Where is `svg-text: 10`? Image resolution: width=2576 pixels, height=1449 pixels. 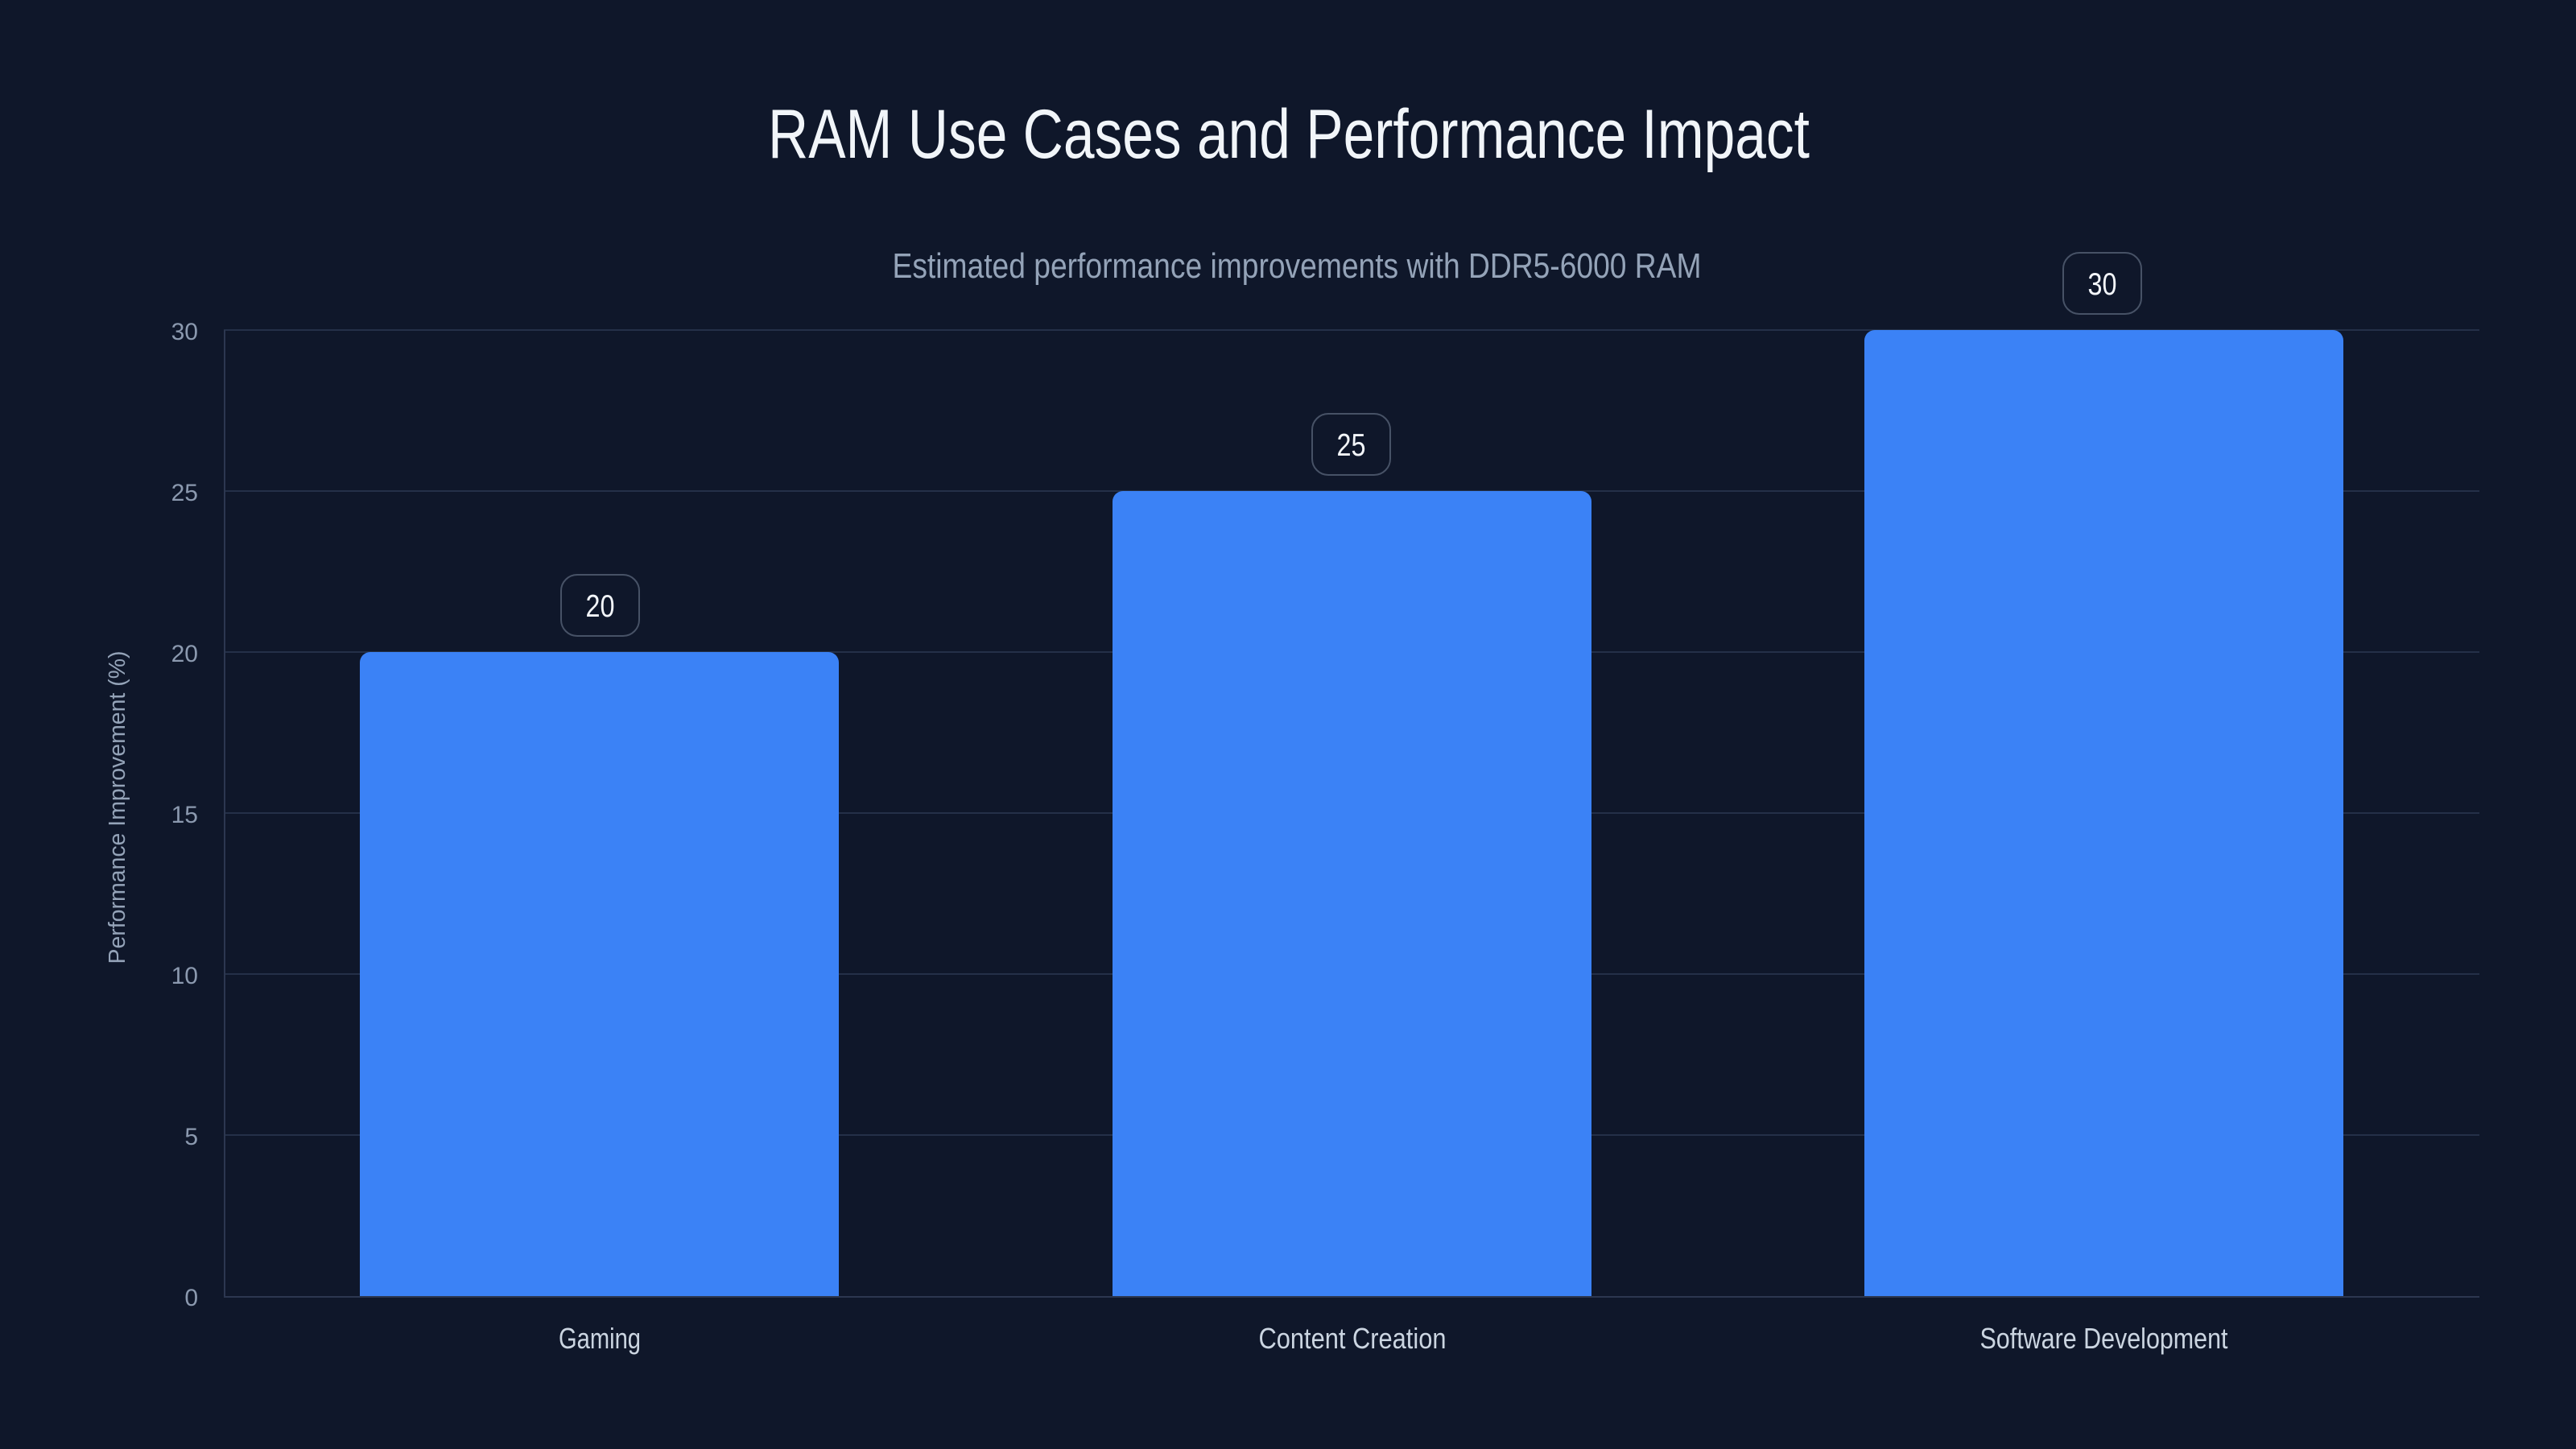
svg-text: 10 is located at coordinates (184, 976).